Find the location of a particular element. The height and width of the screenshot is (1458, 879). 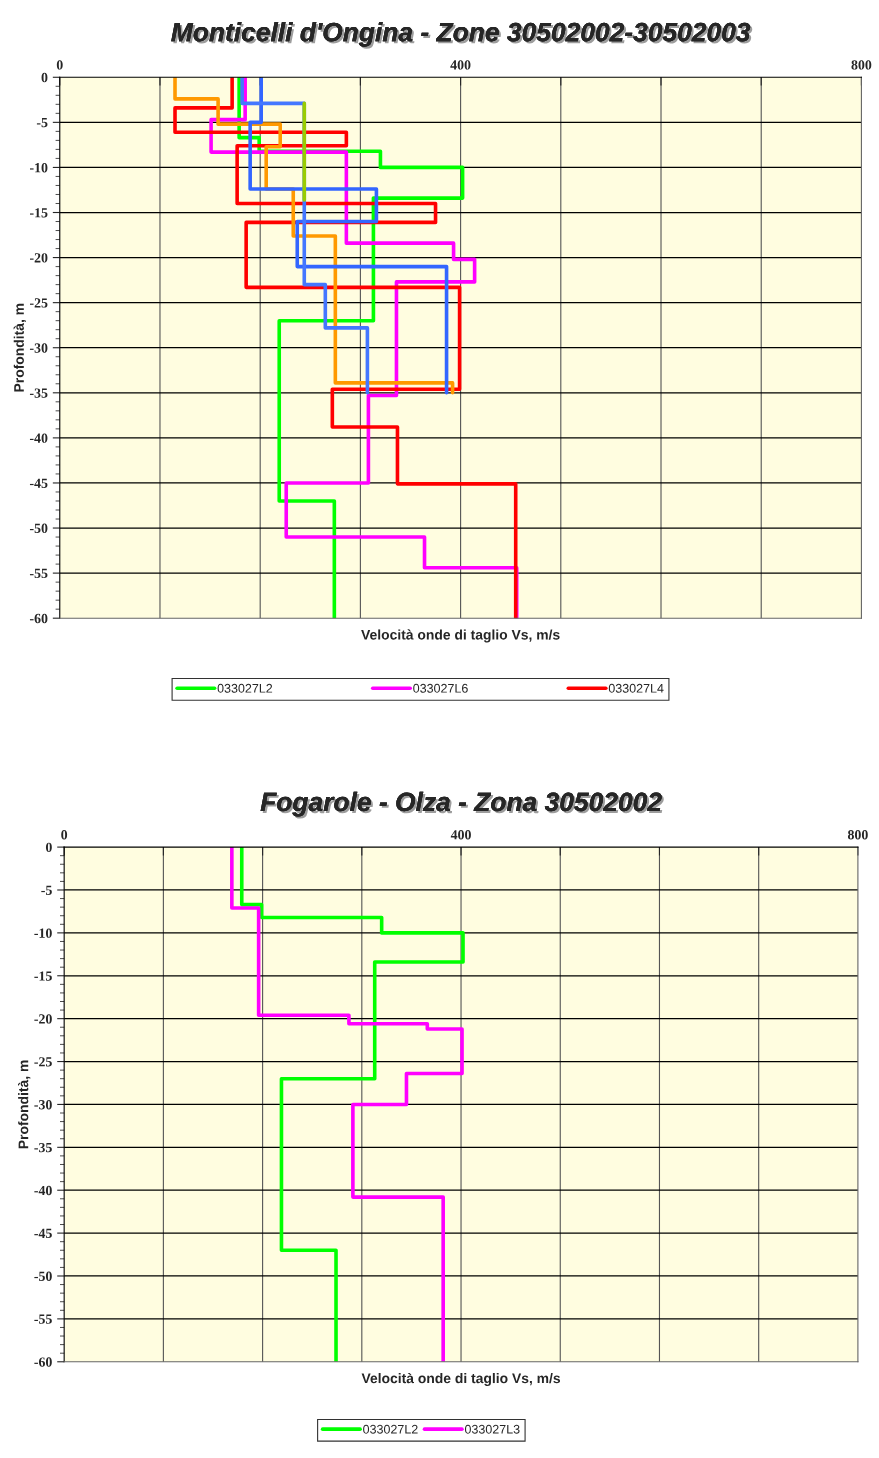

chart-title: Fogarole - Olza - Zona 30502002 is located at coordinates (462, 805).